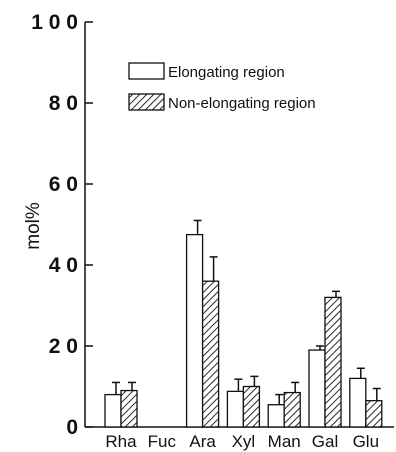 This screenshot has height=452, width=396. Describe the element at coordinates (63, 103) in the screenshot. I see `y-tick-label: 8 0` at that location.